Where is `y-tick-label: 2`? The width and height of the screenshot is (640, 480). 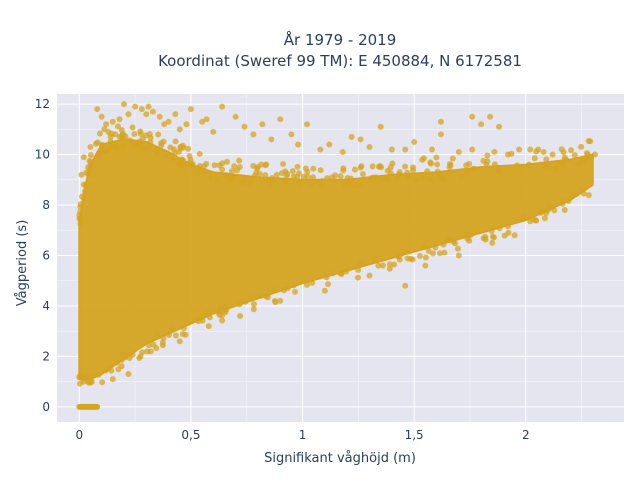
y-tick-label: 2 is located at coordinates (46, 356).